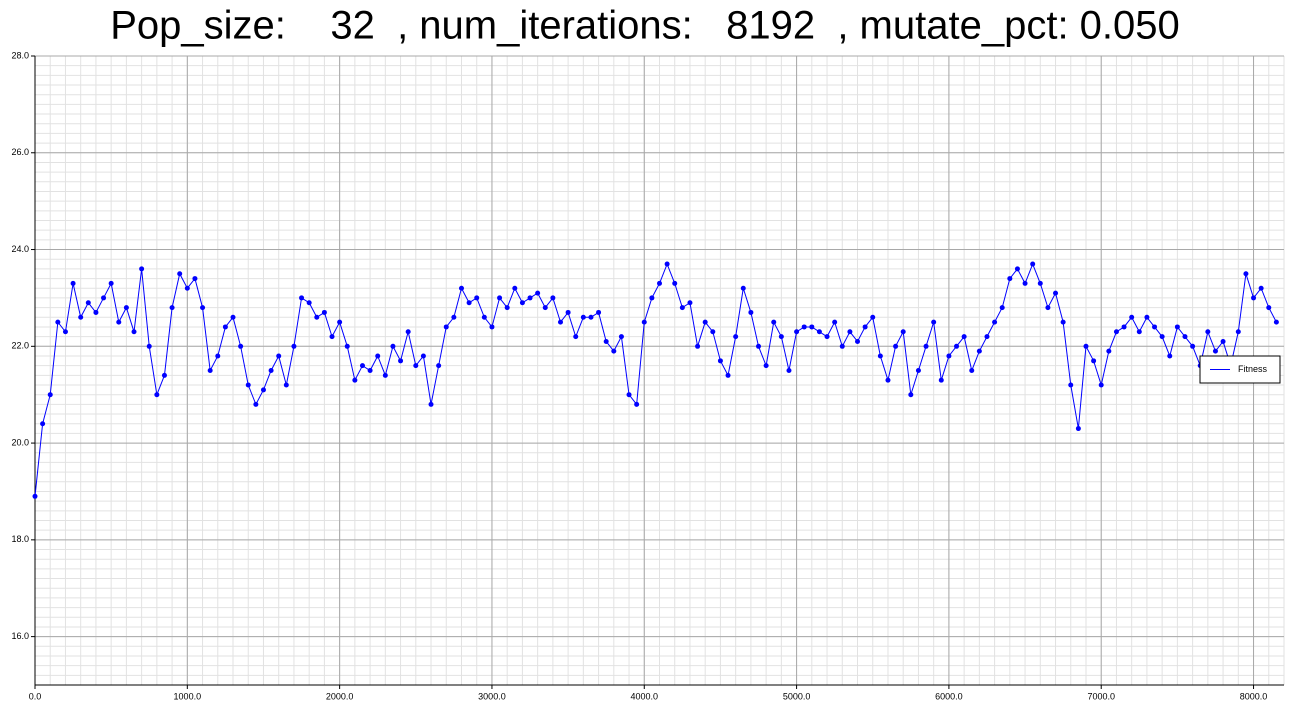 This screenshot has height=720, width=1290. Describe the element at coordinates (20, 442) in the screenshot. I see `y-tick-label: 20.0` at that location.